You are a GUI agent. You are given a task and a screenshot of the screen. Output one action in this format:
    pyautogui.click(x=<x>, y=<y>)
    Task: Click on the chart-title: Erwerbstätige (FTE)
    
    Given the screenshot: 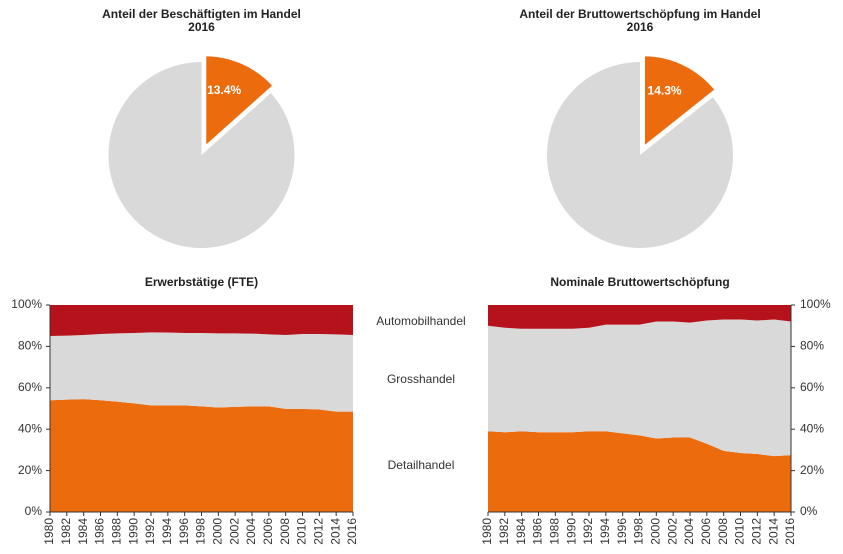 What is the action you would take?
    pyautogui.click(x=201, y=282)
    